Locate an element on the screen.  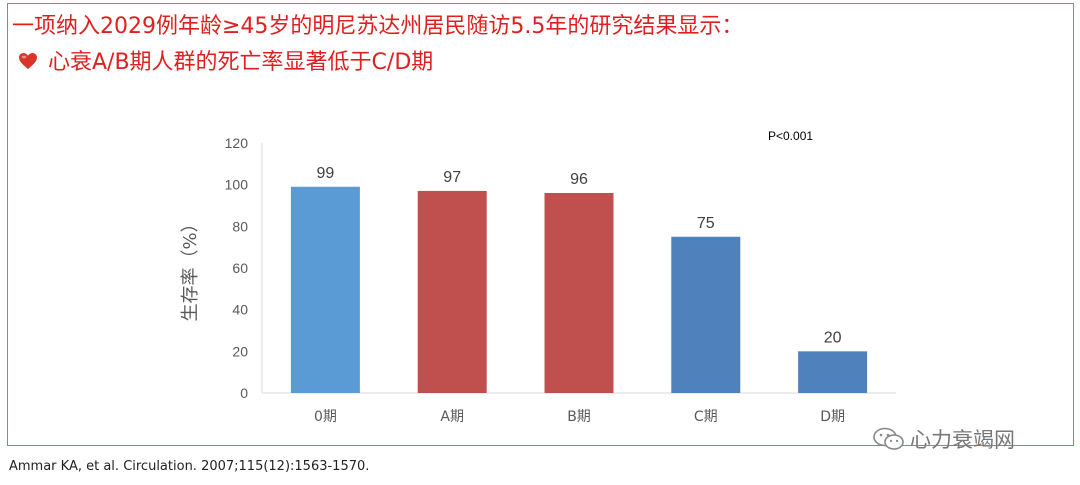
y-axis-title: 生存率（%） is located at coordinates (190, 267).